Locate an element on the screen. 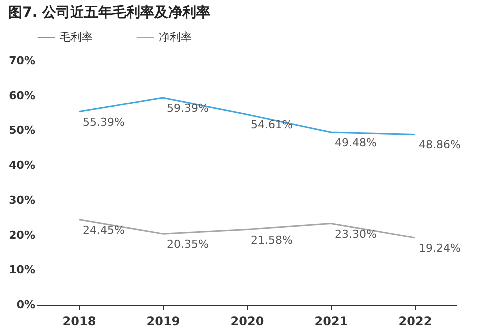 This screenshot has width=477, height=335. data-label: 24.45% is located at coordinates (104, 230).